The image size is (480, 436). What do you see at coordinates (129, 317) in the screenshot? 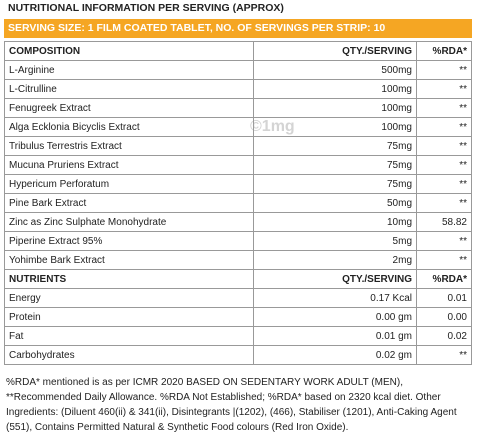
I see `cell: Protein` at bounding box center [129, 317].